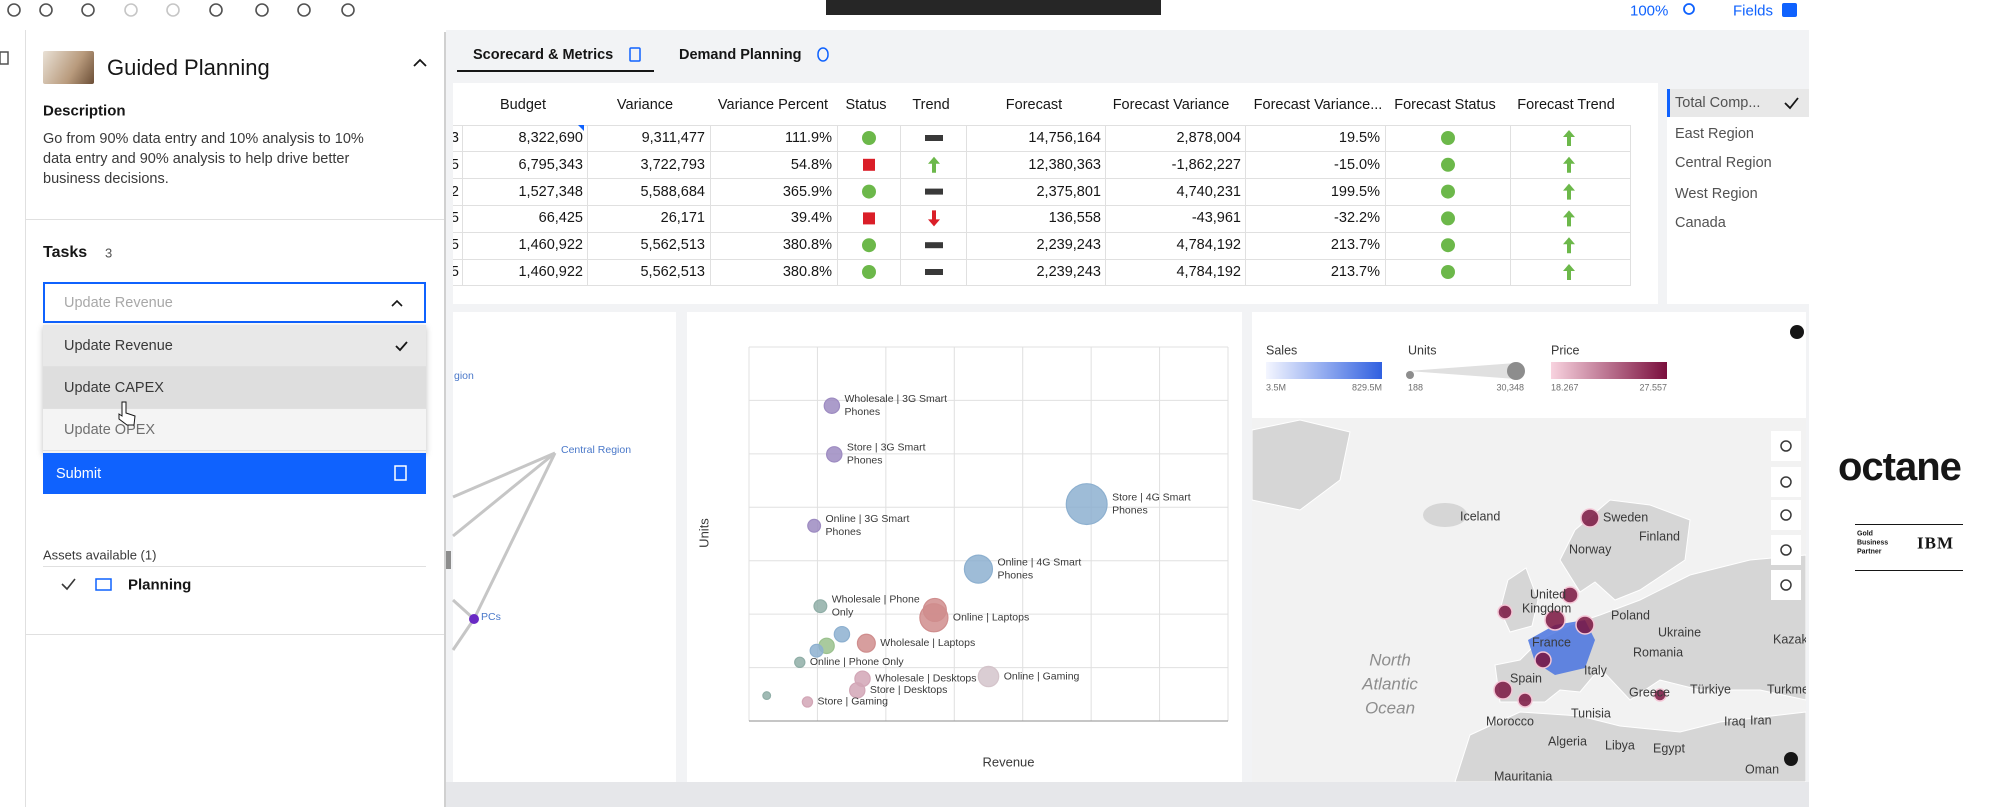 Image resolution: width=2000 pixels, height=807 pixels. Describe the element at coordinates (1208, 191) in the screenshot. I see `table-cell: 4,740,231` at that location.